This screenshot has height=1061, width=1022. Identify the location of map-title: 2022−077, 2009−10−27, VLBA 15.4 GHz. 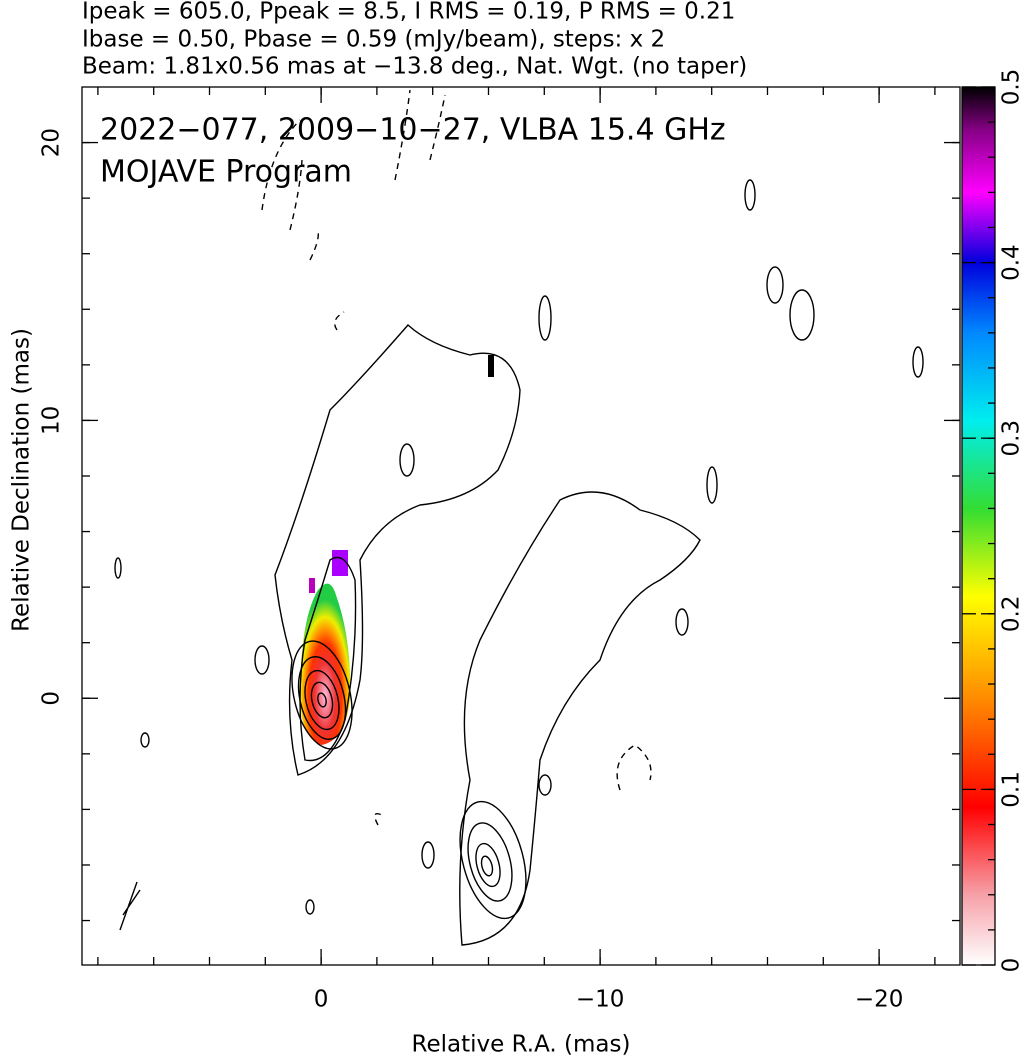
(413, 130).